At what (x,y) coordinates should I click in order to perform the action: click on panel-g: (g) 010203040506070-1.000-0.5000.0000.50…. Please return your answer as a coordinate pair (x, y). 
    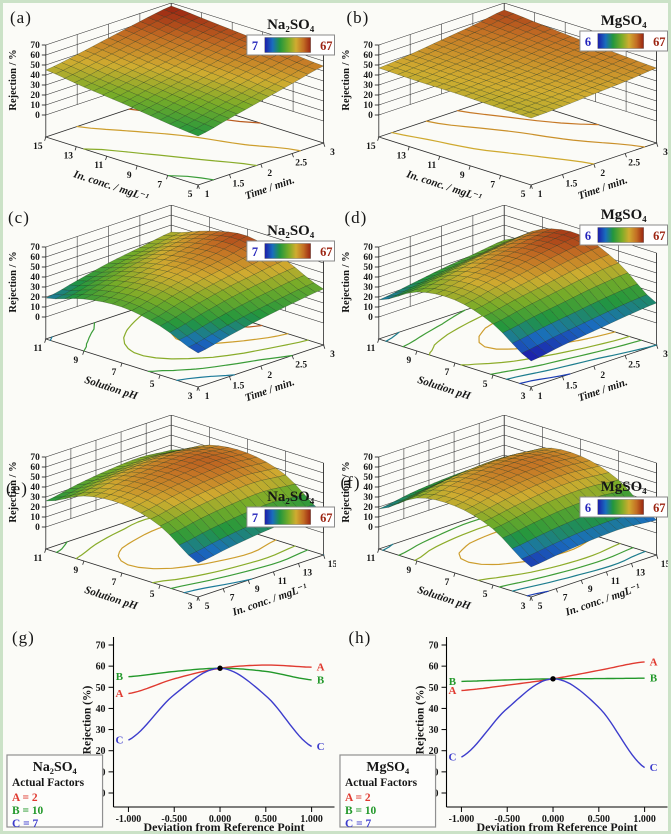
    Looking at the image, I should click on (169, 728).